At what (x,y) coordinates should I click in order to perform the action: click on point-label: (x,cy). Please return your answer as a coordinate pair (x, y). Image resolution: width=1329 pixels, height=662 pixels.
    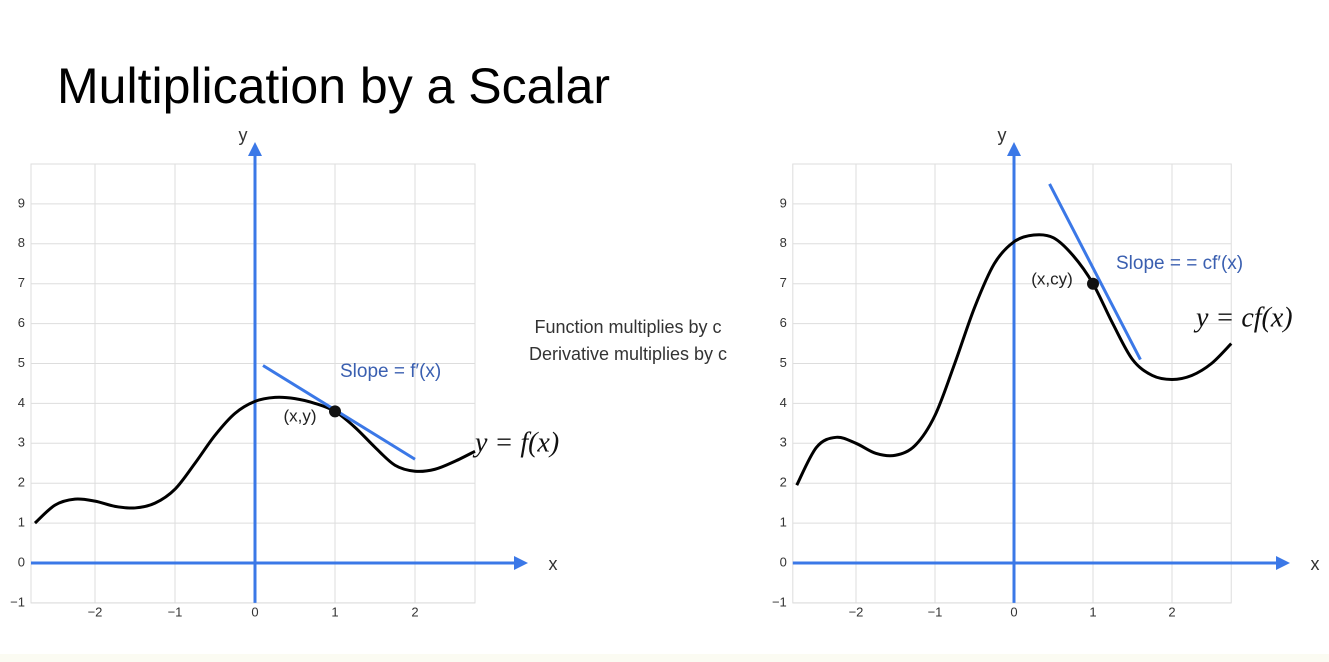
    Looking at the image, I should click on (1052, 278).